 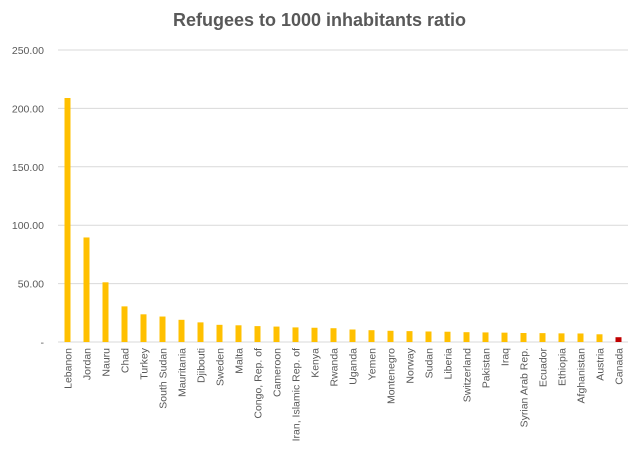 I want to click on x-tick-label: Switzerland, so click(x=468, y=375).